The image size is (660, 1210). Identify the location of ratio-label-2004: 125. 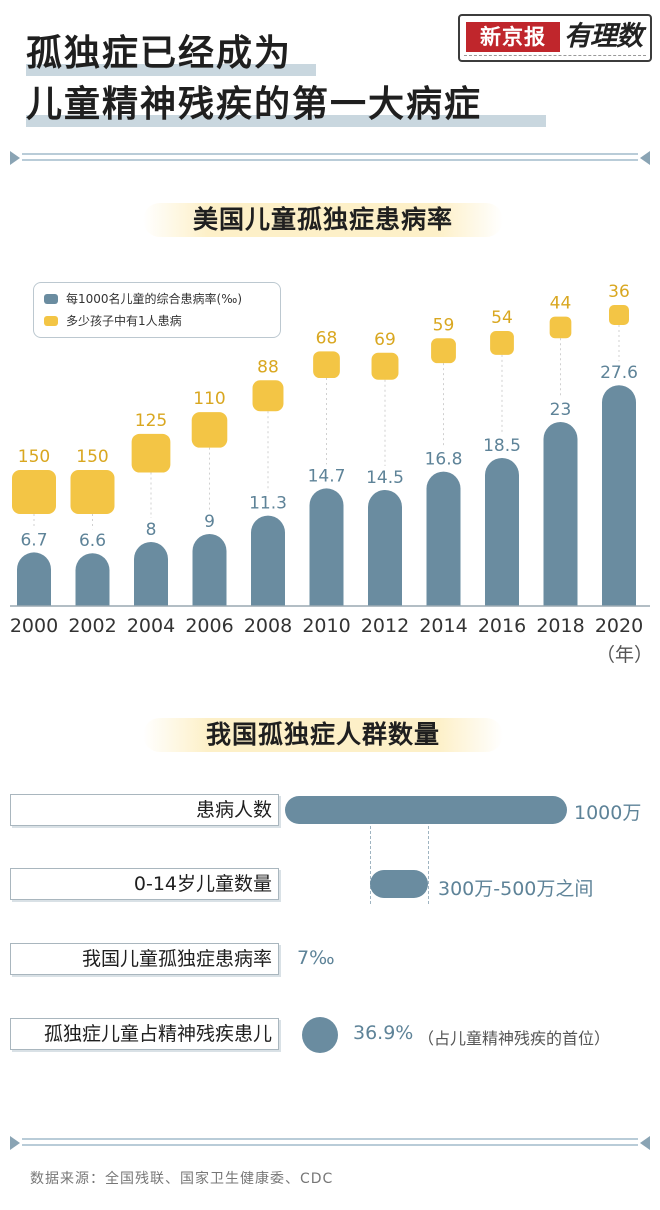
(151, 421).